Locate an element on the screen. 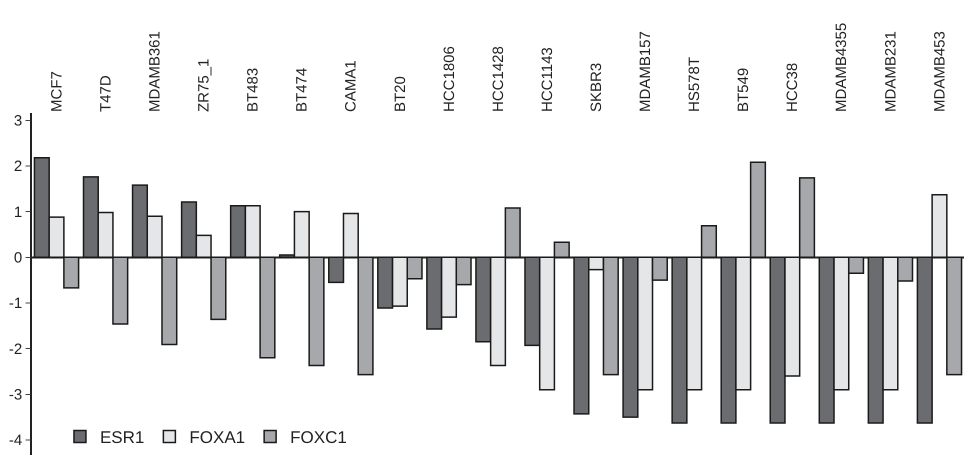 The width and height of the screenshot is (968, 463). x-tick-label: HCC38 is located at coordinates (793, 87).